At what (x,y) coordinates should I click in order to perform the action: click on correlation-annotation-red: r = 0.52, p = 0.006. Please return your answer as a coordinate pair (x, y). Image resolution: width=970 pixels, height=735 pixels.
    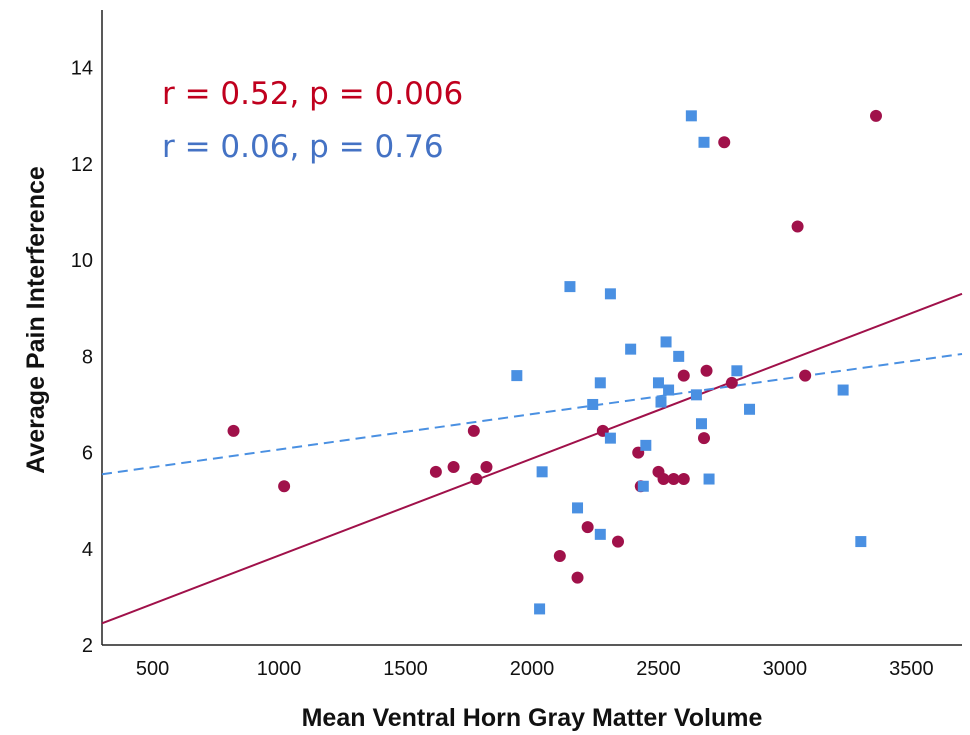
    Looking at the image, I should click on (312, 94).